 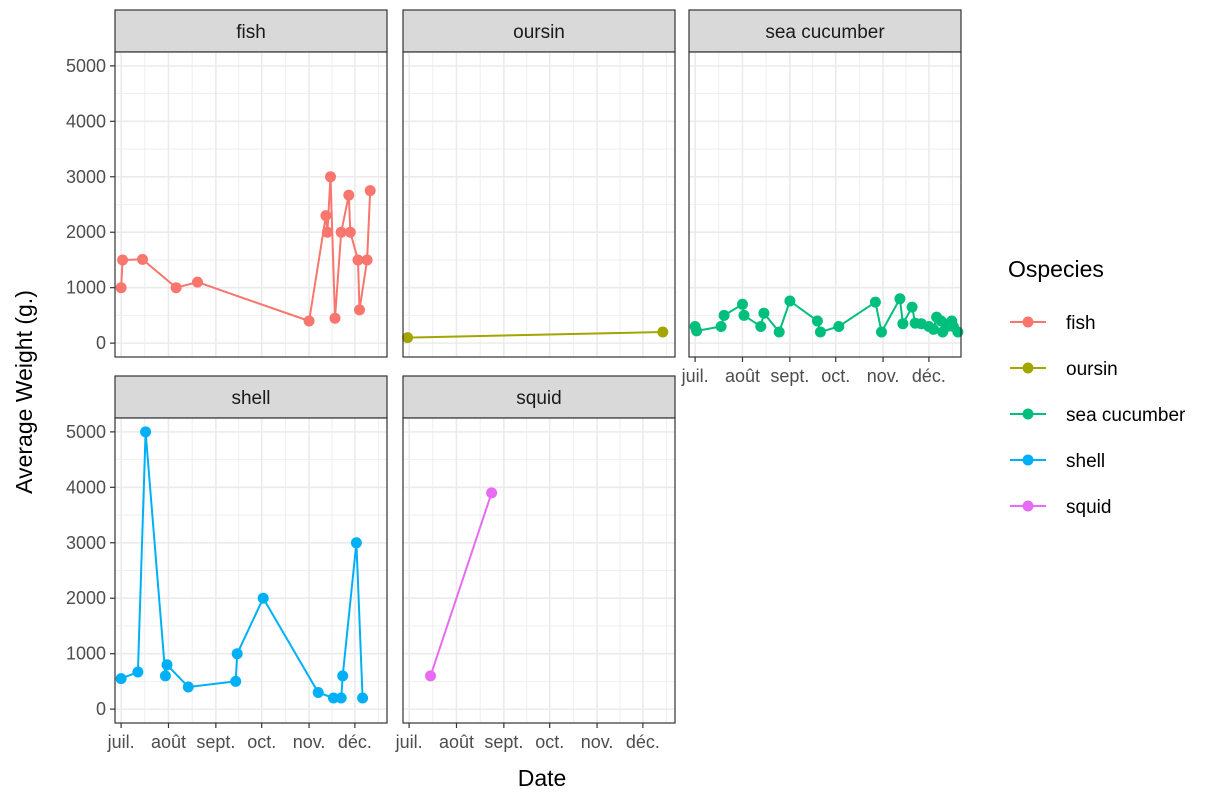 What do you see at coordinates (461, 584) in the screenshot?
I see `series-line-squid` at bounding box center [461, 584].